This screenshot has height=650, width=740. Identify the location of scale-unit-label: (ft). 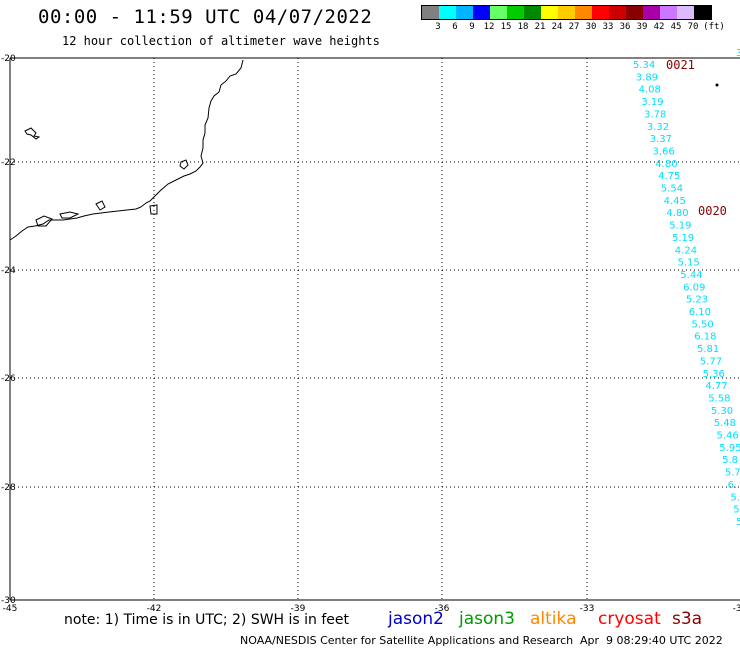
(714, 27).